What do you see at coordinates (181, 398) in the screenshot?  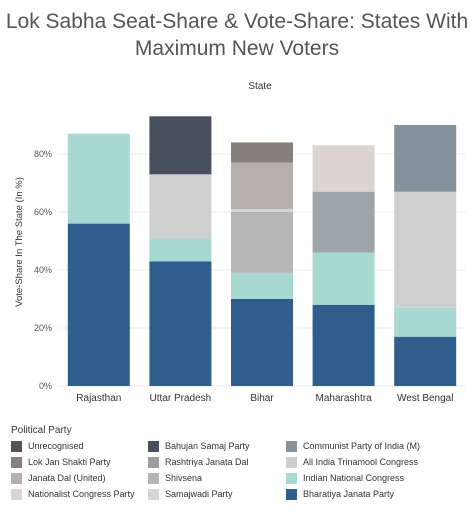 I see `x-tick-label: Uttar Pradesh` at bounding box center [181, 398].